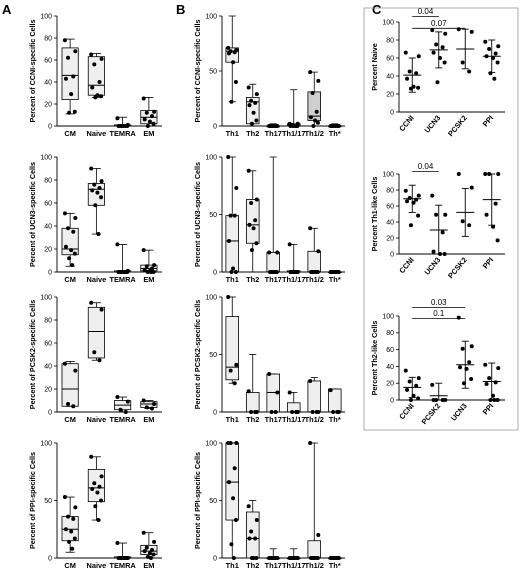 The width and height of the screenshot is (520, 573). Describe the element at coordinates (390, 350) in the screenshot. I see `y-tick-label: 60` at that location.